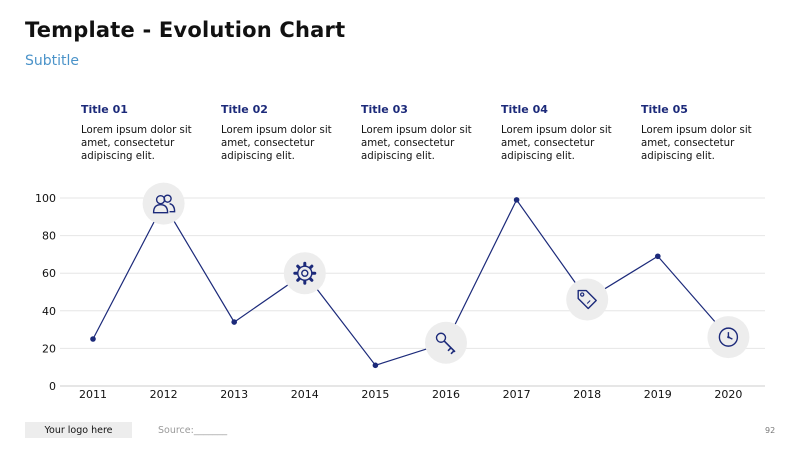 This screenshot has width=800, height=449. I want to click on users-icon, so click(164, 204).